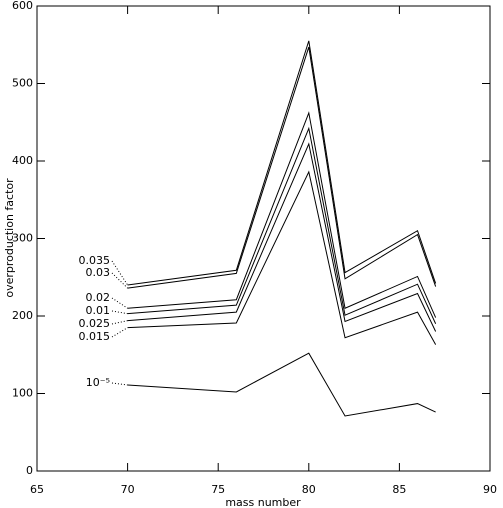 The image size is (503, 508). I want to click on x-tick-label: 90, so click(490, 489).